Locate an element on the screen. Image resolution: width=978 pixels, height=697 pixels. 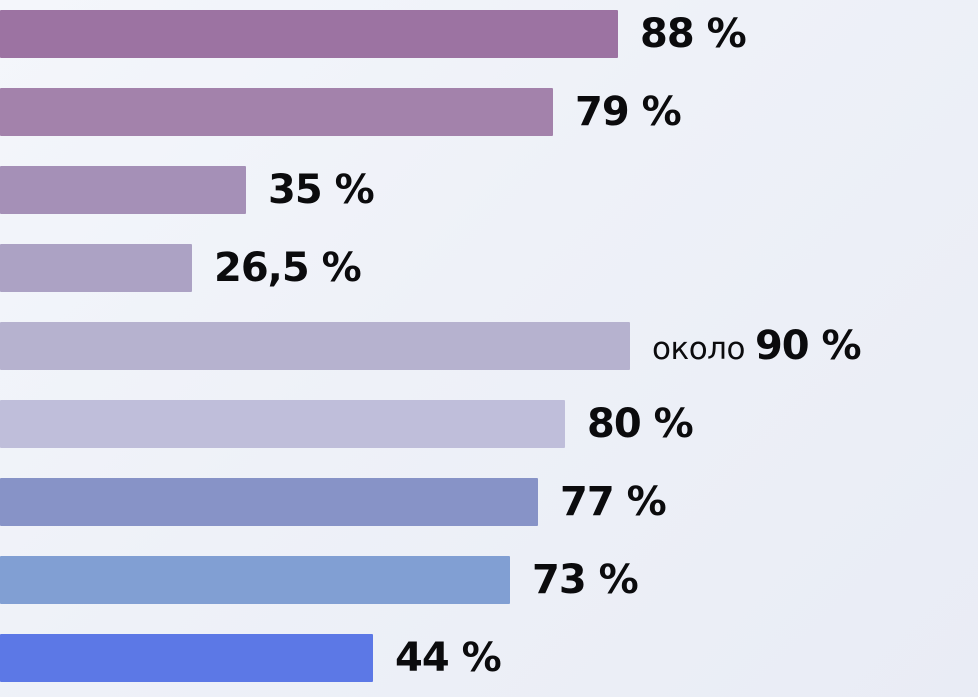
bar-row: 80 % is located at coordinates (489, 424).